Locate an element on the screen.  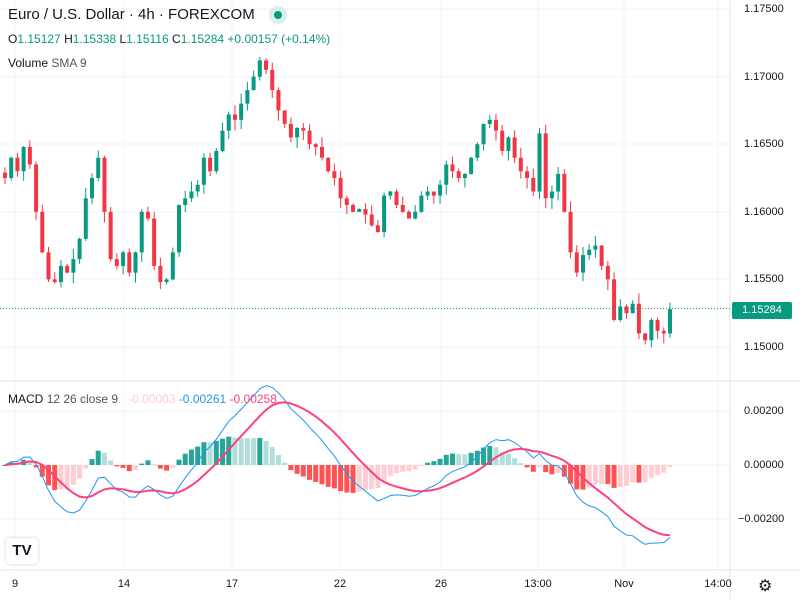
time-axis-label: 17 is located at coordinates (232, 584).